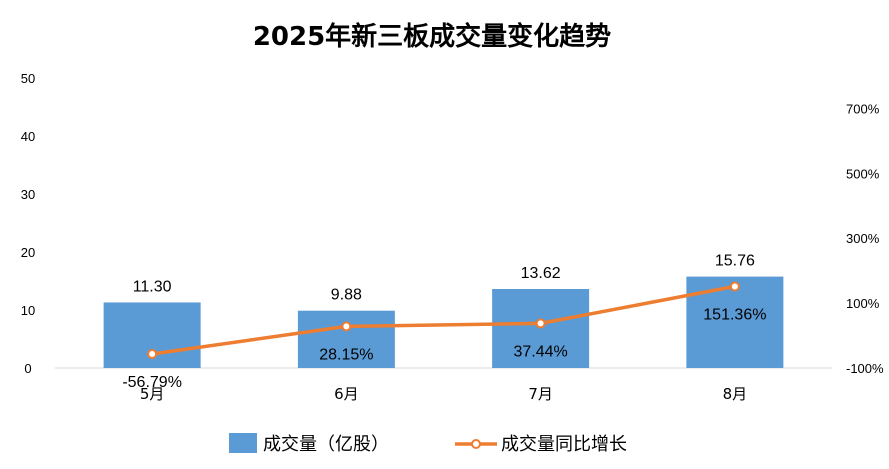  I want to click on category-label: 8月, so click(735, 394).